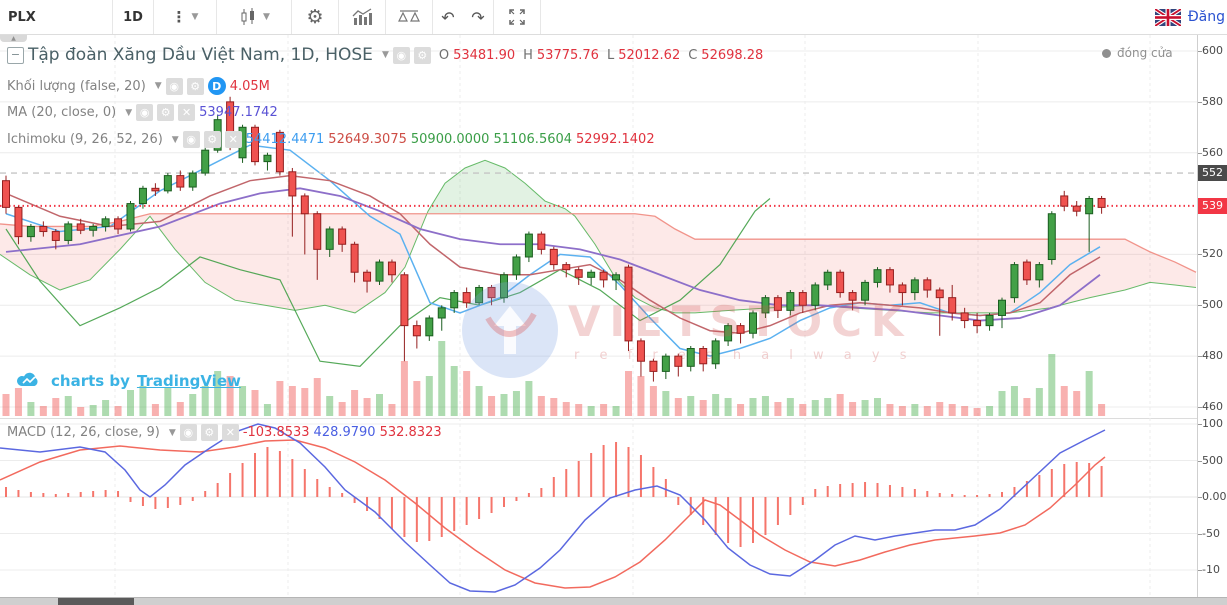 This screenshot has height=605, width=1227. Describe the element at coordinates (732, 55) in the screenshot. I see `close-value: 52698.28` at that location.